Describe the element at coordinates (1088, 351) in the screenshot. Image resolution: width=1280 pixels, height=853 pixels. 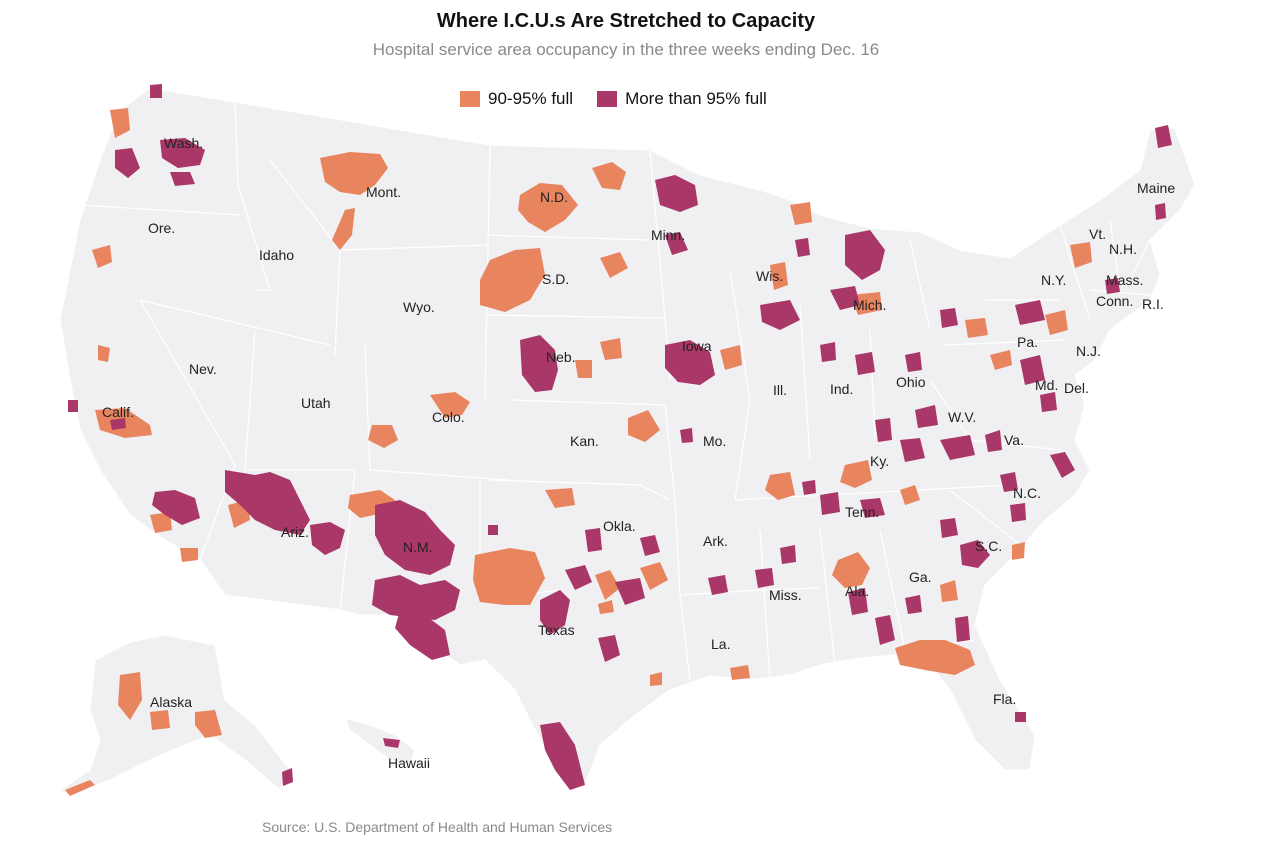
I see `label-nj: N.J.` at that location.